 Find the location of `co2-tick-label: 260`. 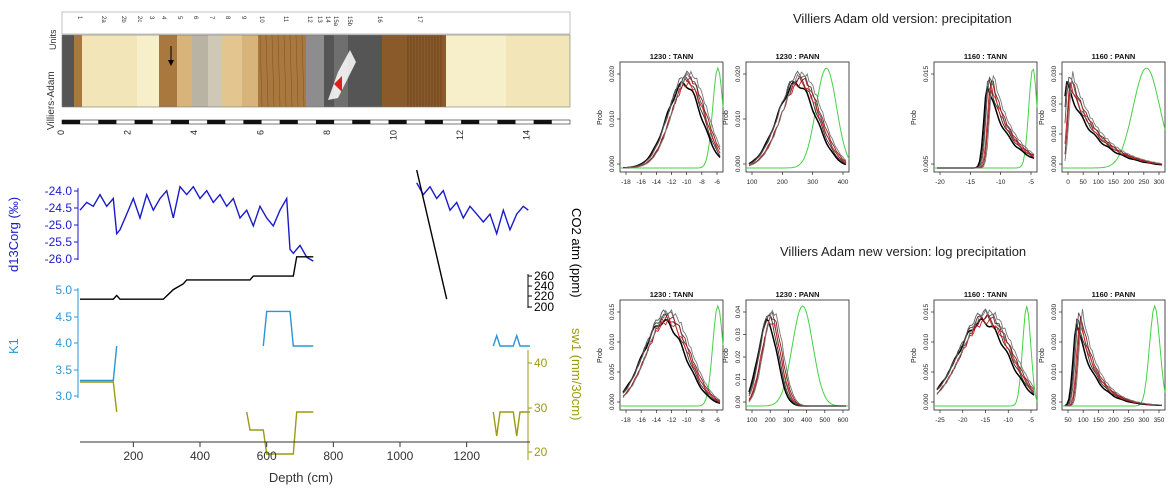

co2-tick-label: 260 is located at coordinates (544, 276).